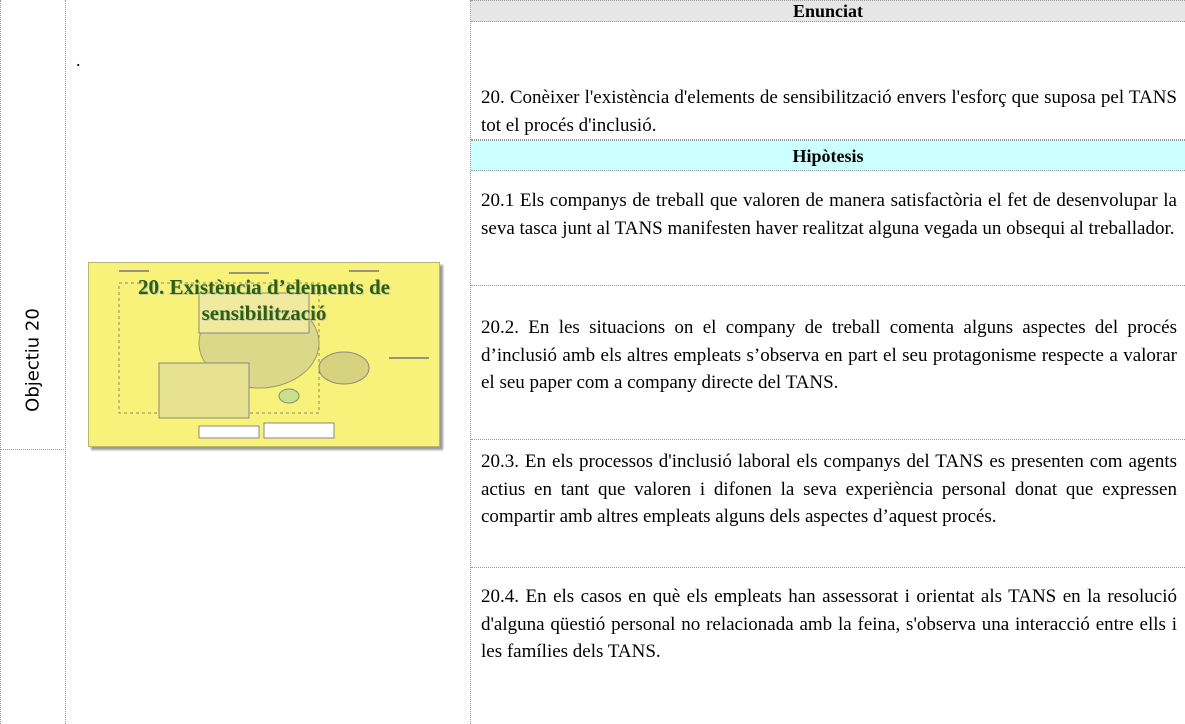 The height and width of the screenshot is (724, 1185). I want to click on thumbnail, so click(264, 354).